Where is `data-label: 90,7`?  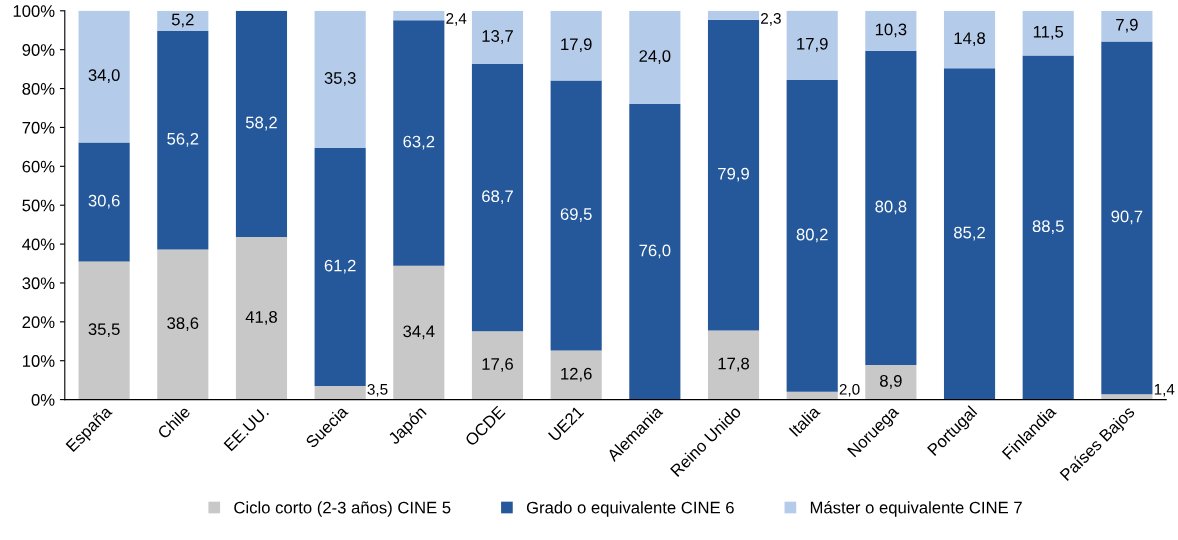 data-label: 90,7 is located at coordinates (1127, 217).